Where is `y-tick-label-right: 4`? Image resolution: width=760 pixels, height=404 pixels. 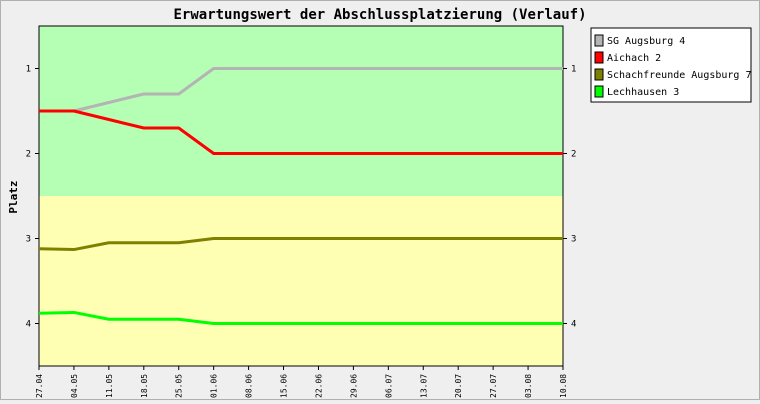 y-tick-label-right: 4 is located at coordinates (573, 325).